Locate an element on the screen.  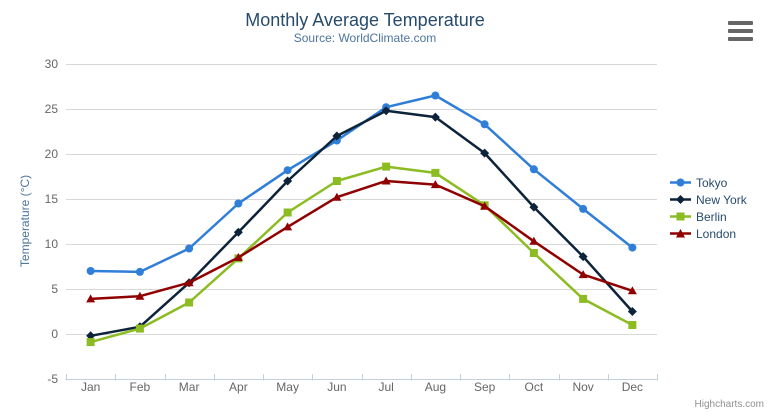
point-london-jan is located at coordinates (91, 298).